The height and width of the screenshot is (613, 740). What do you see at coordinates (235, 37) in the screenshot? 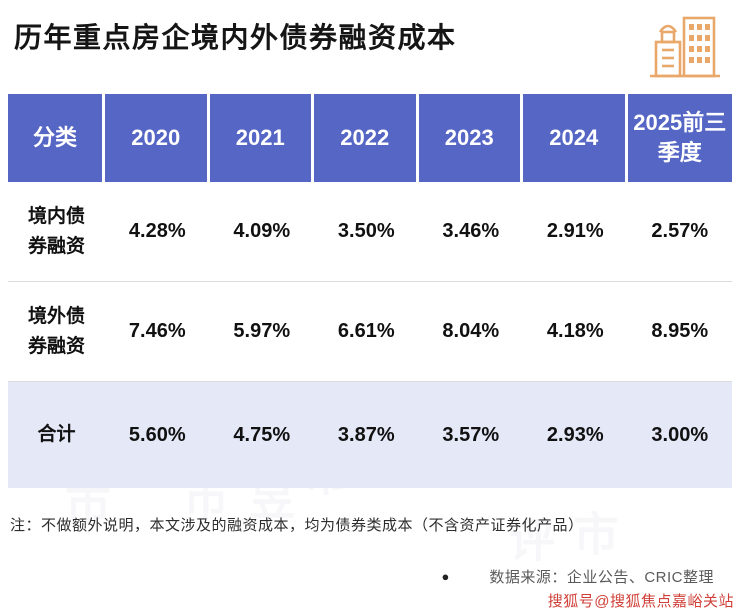
I see `page-title: 历年重点房企境内外债券融资成本` at bounding box center [235, 37].